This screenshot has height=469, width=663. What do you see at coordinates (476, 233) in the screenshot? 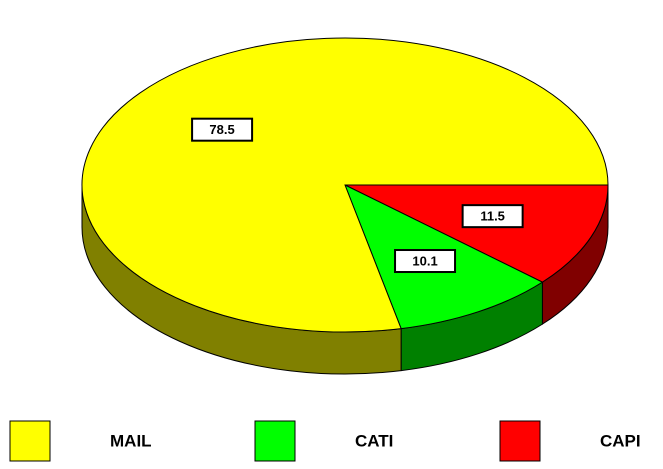
I see `slice` at bounding box center [476, 233].